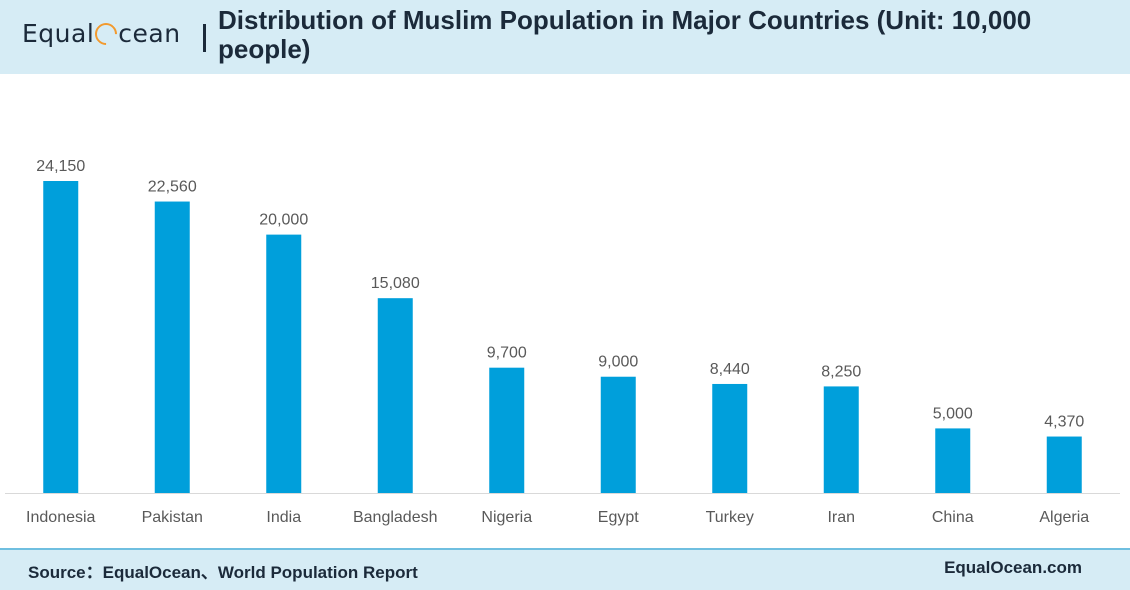 Image resolution: width=1130 pixels, height=590 pixels. Describe the element at coordinates (841, 439) in the screenshot. I see `bar-iran` at that location.